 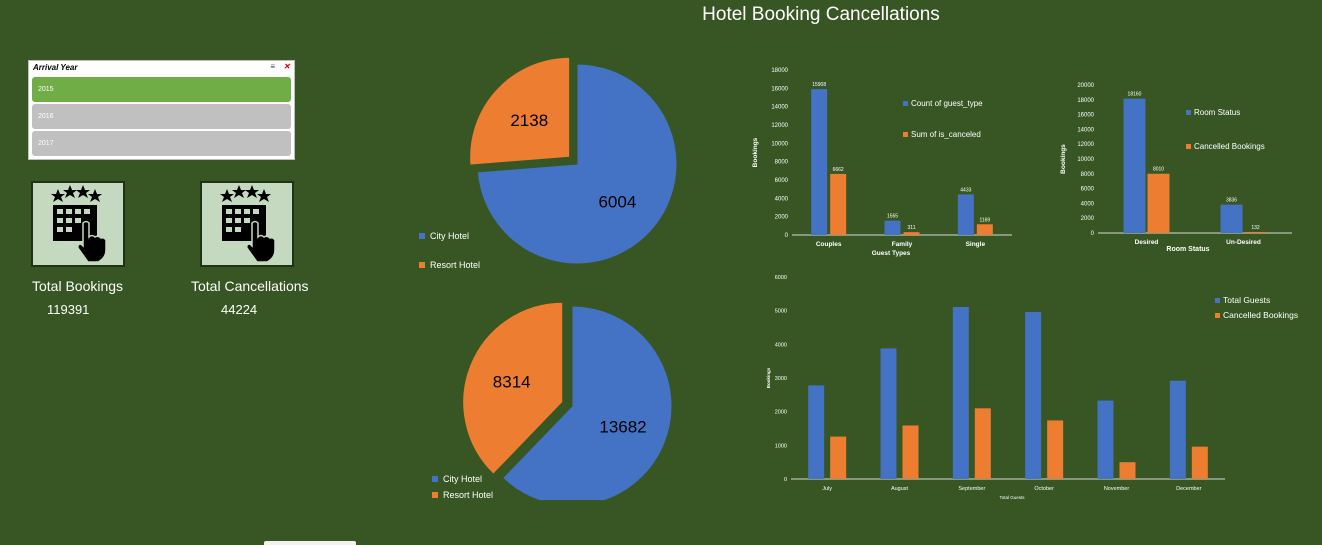 I want to click on total-cancellations-value: 44224, so click(x=239, y=309).